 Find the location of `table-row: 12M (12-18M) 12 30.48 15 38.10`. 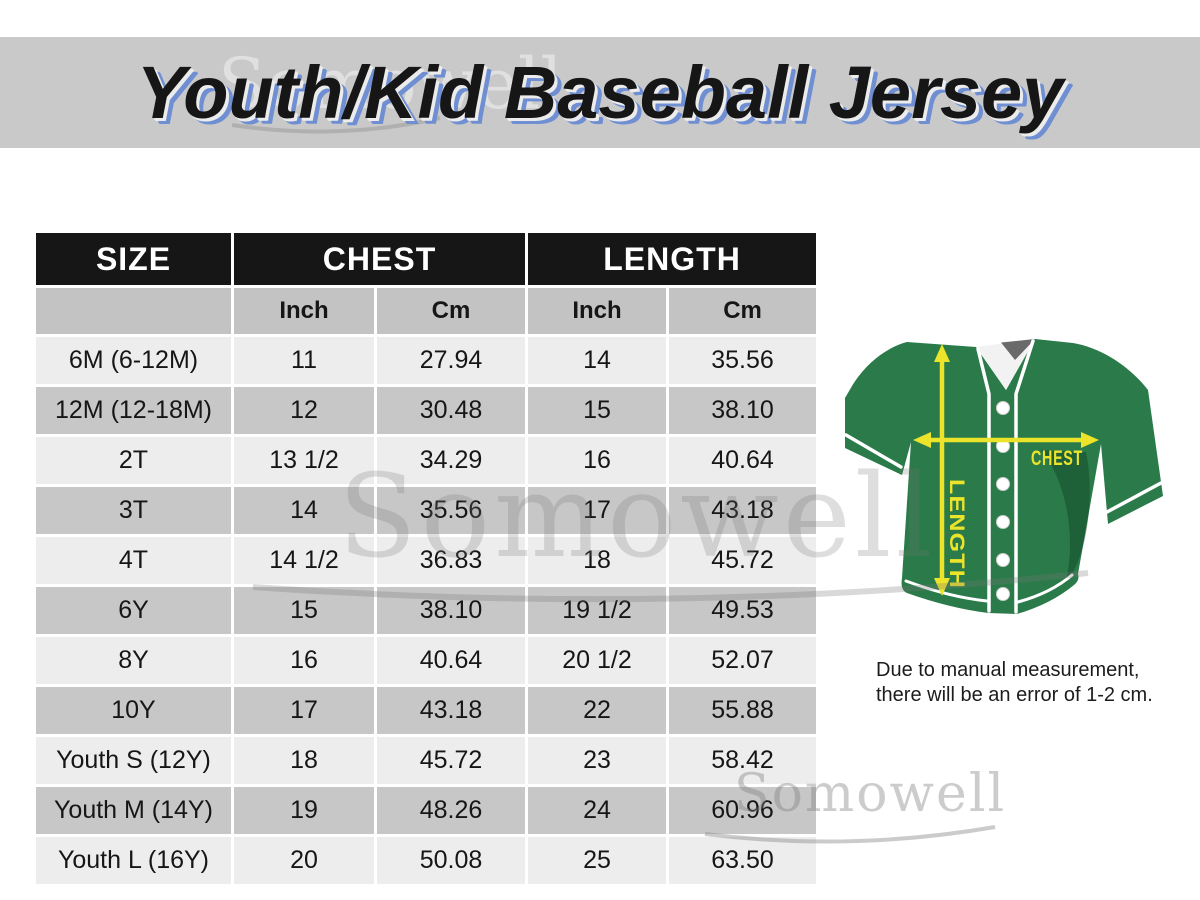

table-row: 12M (12-18M) 12 30.48 15 38.10 is located at coordinates (426, 410).